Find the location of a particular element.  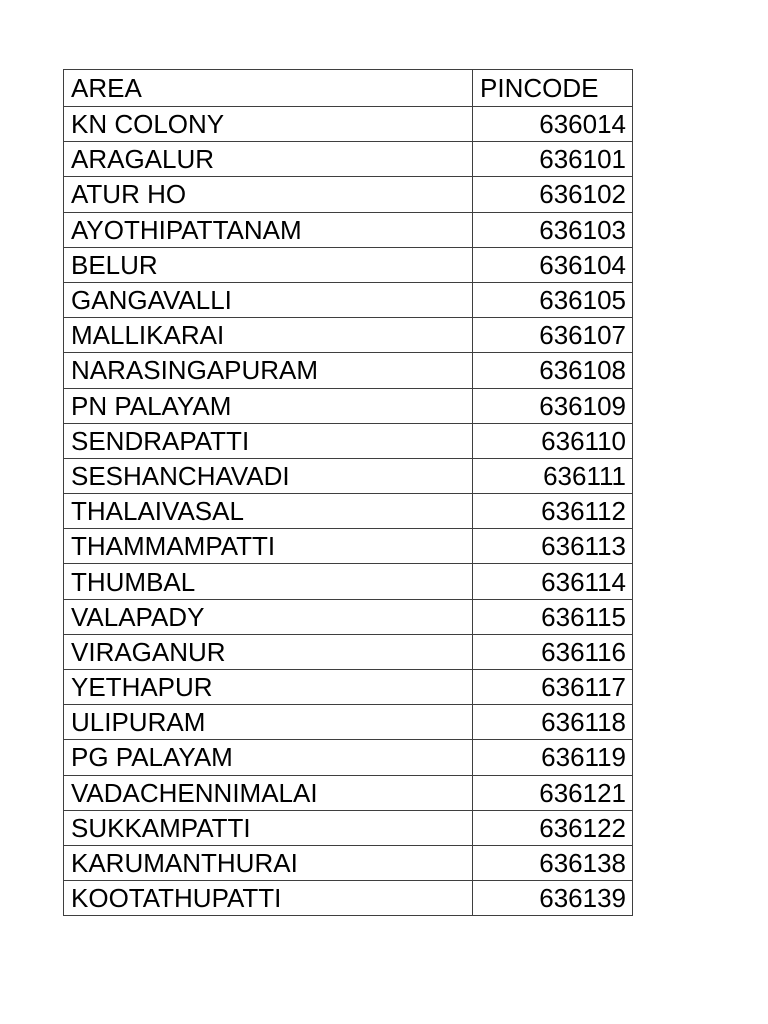

area-cell: BELUR is located at coordinates (268, 264).